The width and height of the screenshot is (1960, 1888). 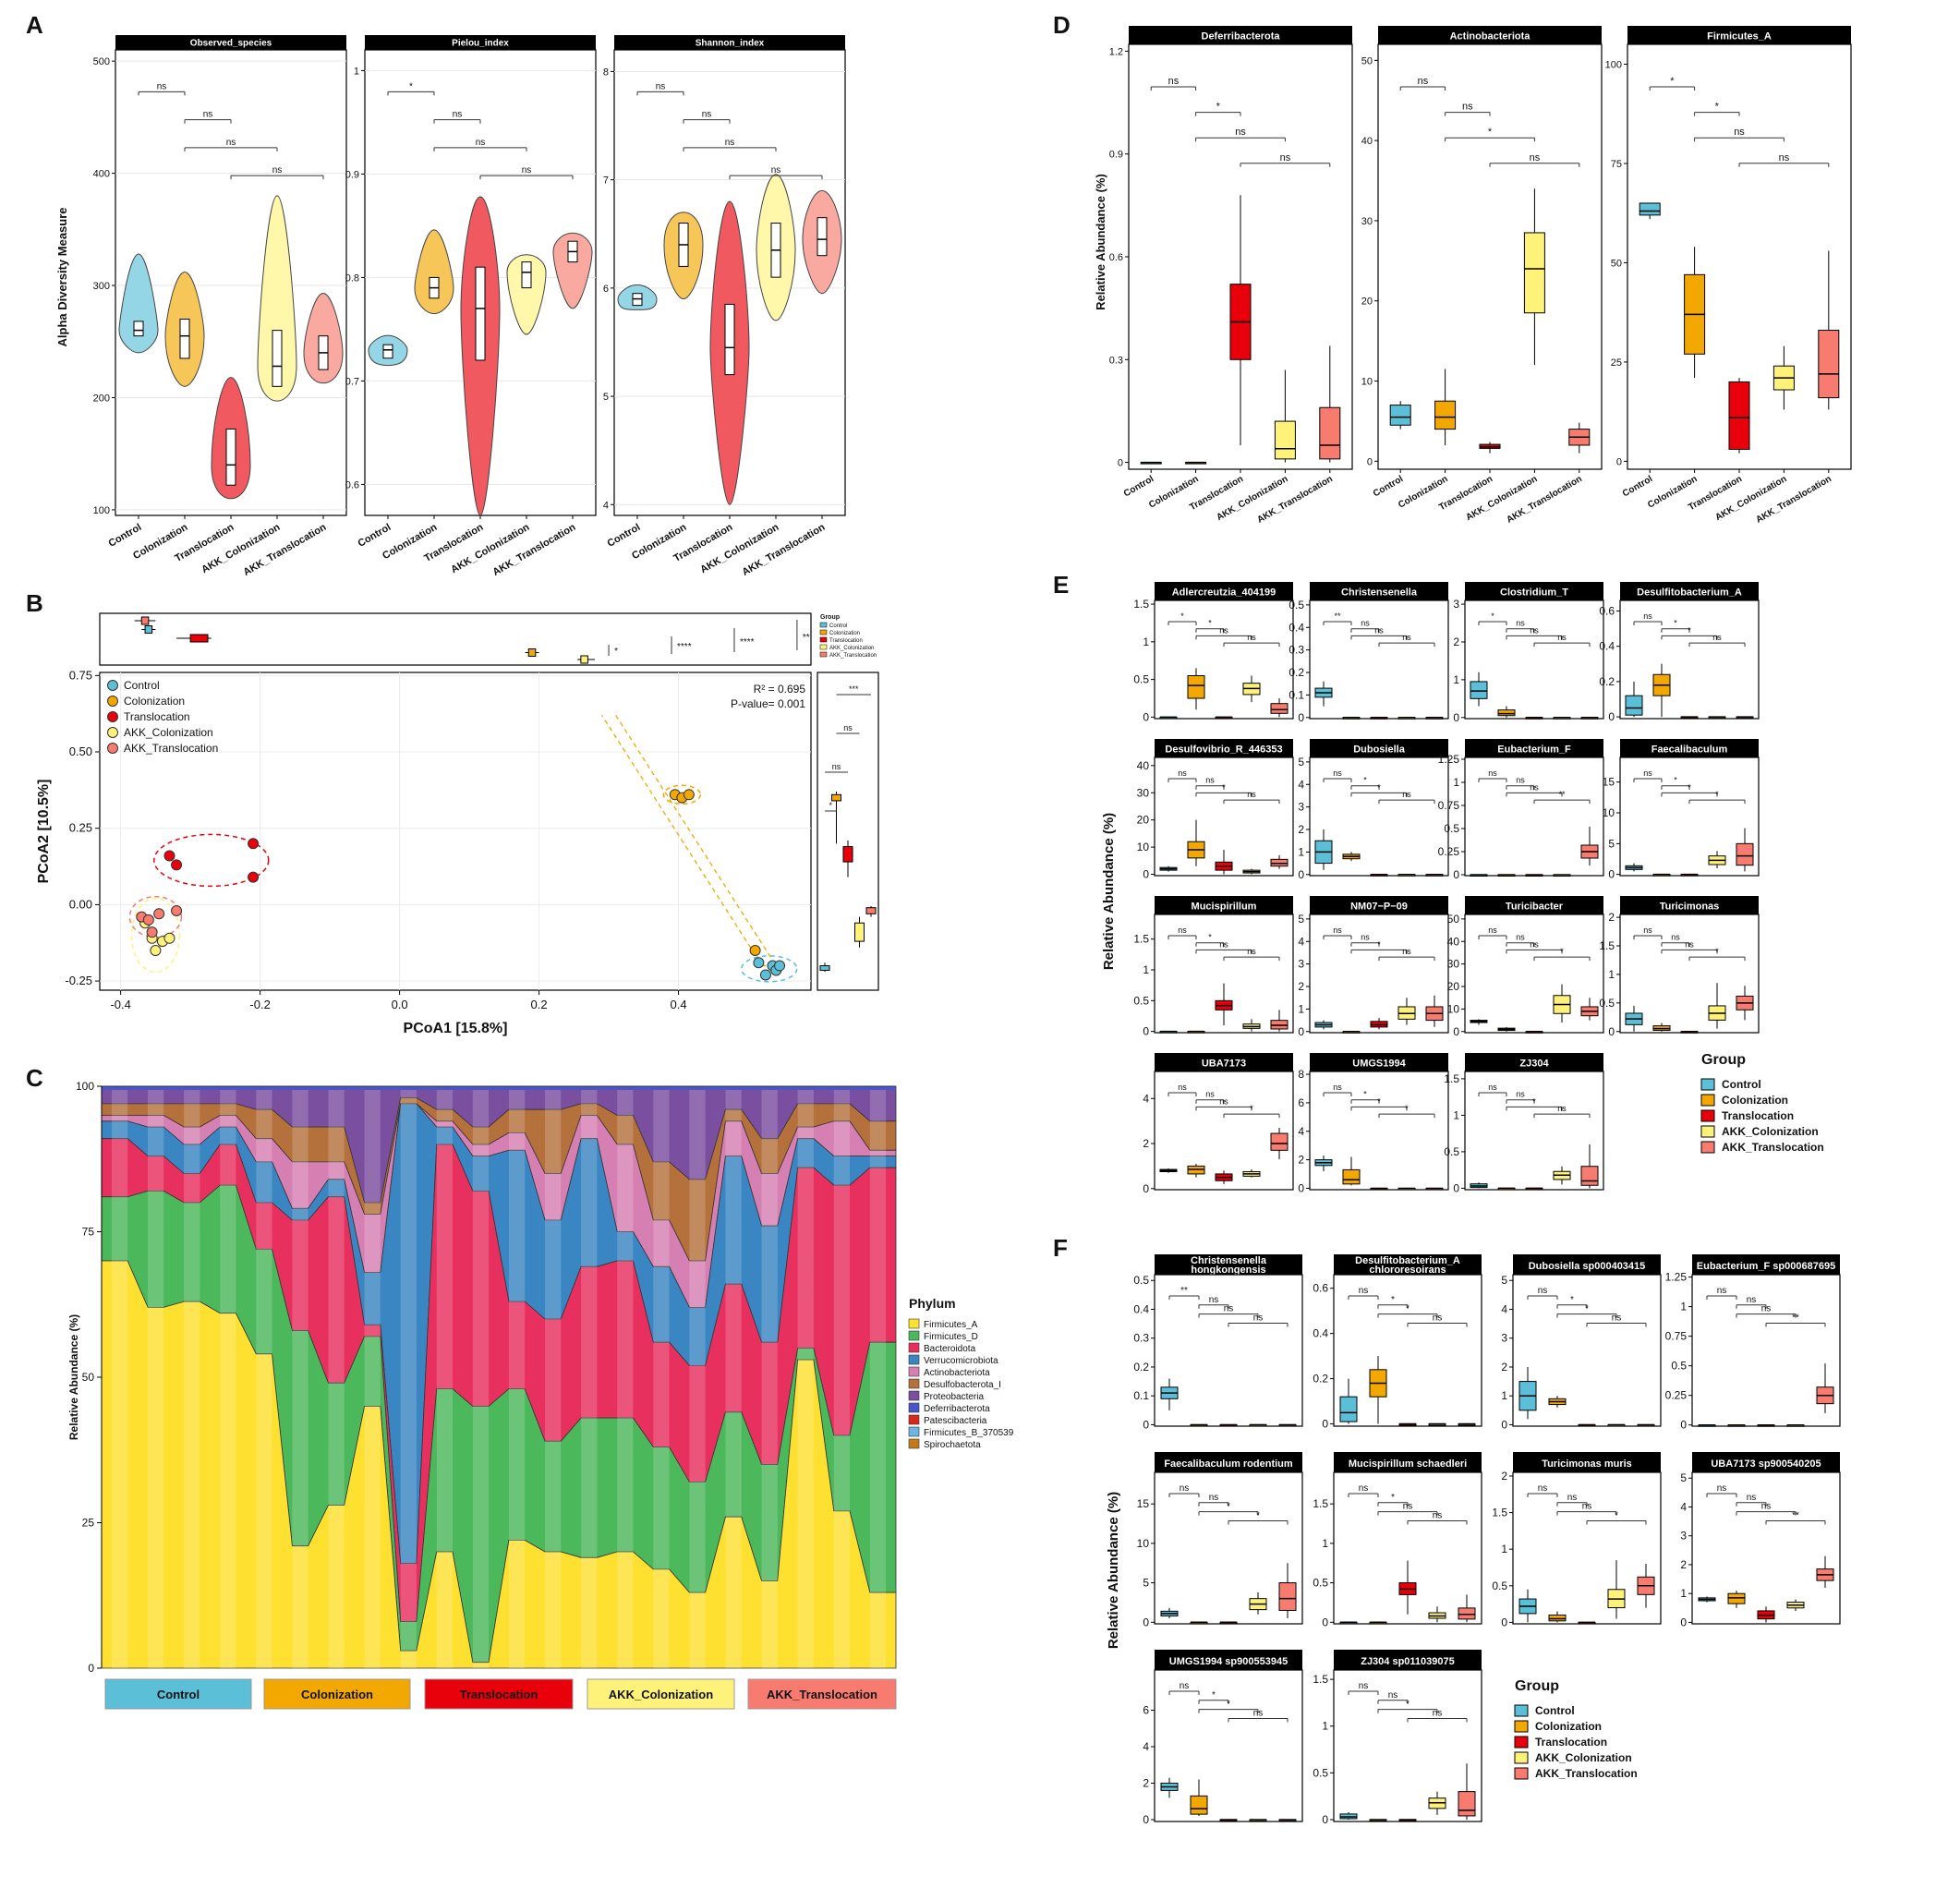 I want to click on violin-Control, so click(x=138, y=303).